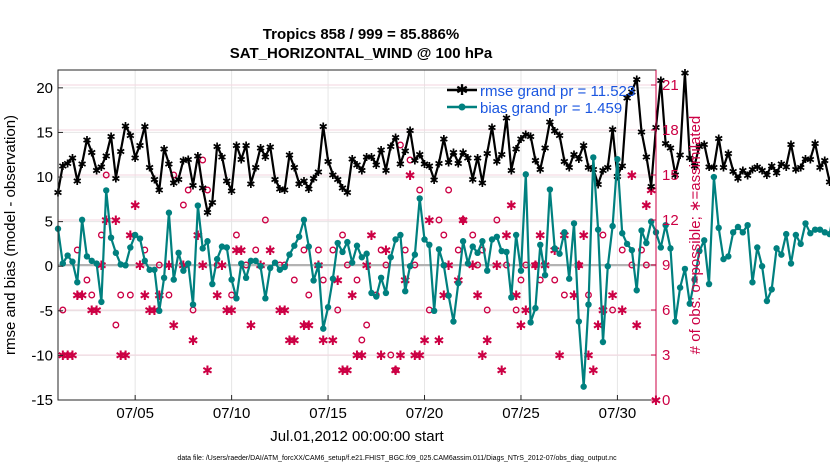 The image size is (830, 470). What do you see at coordinates (44, 88) in the screenshot?
I see `y-tick-label: 20` at bounding box center [44, 88].